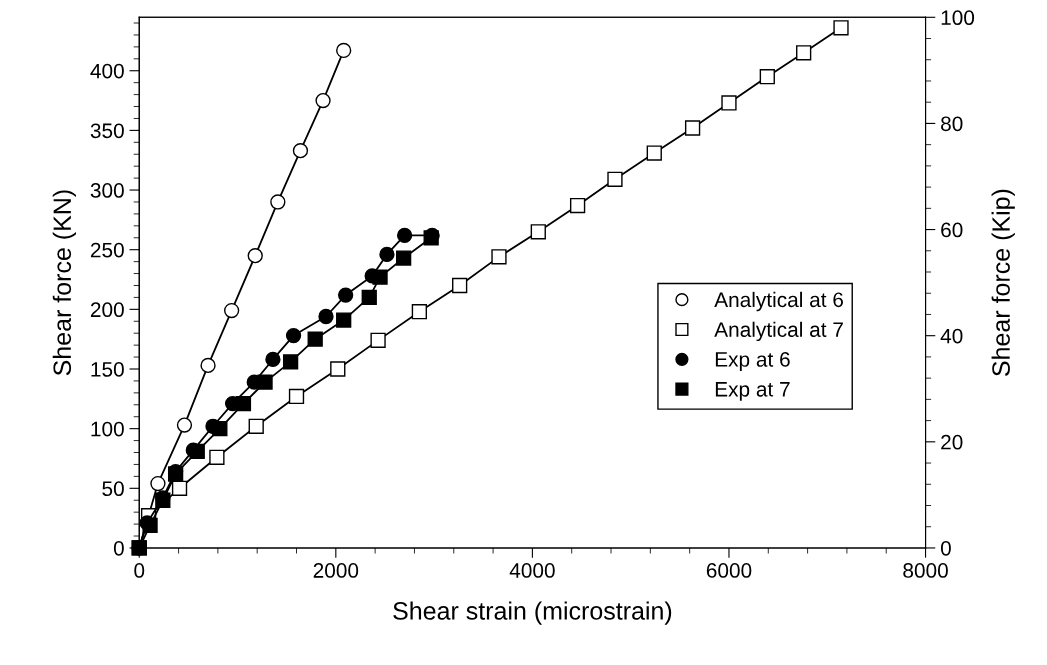  I want to click on y2-tick-label: 0, so click(945, 548).